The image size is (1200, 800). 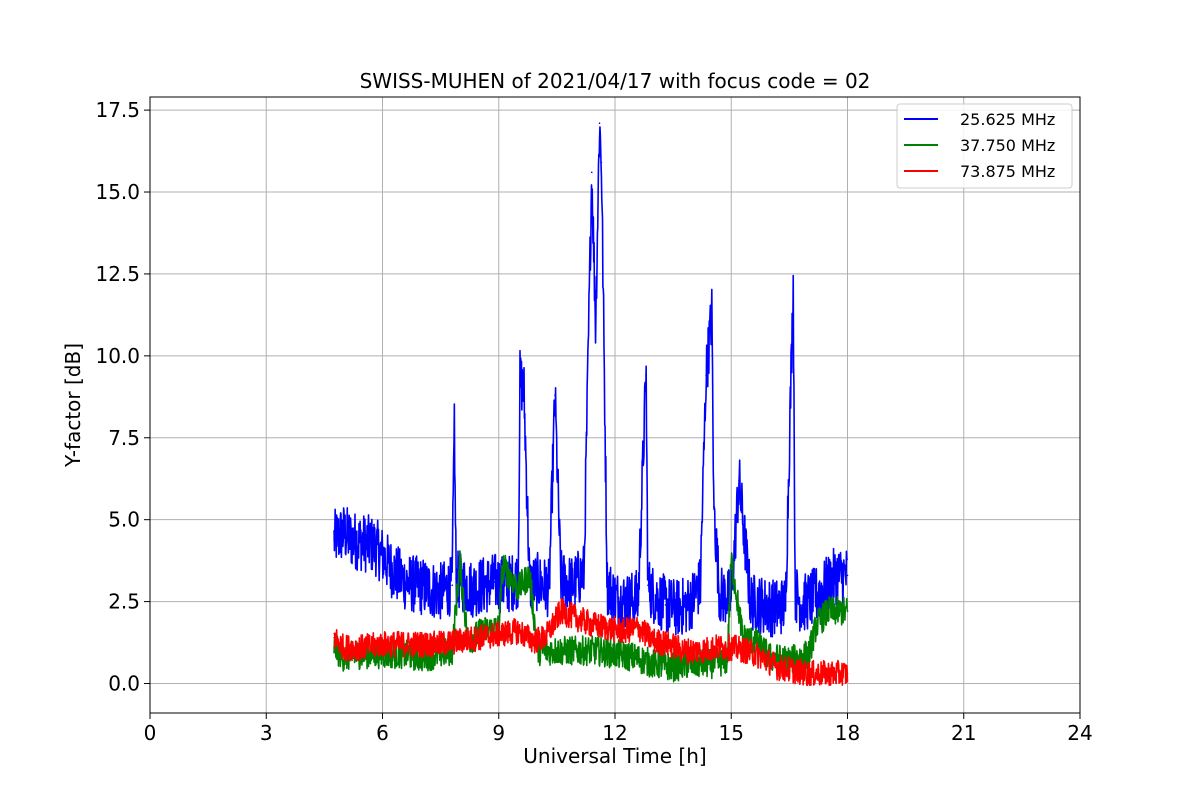 What do you see at coordinates (847, 733) in the screenshot?
I see `x-tick-label: 18` at bounding box center [847, 733].